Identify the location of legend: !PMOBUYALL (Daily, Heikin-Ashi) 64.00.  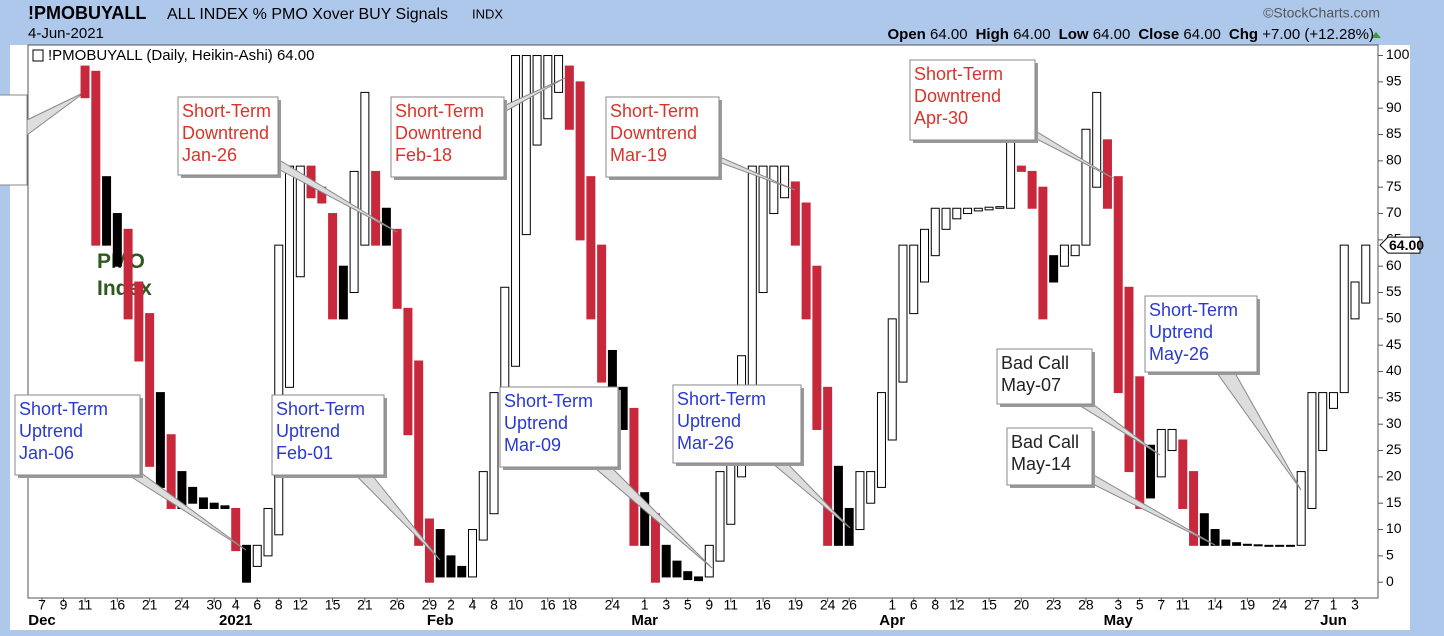
(173, 55).